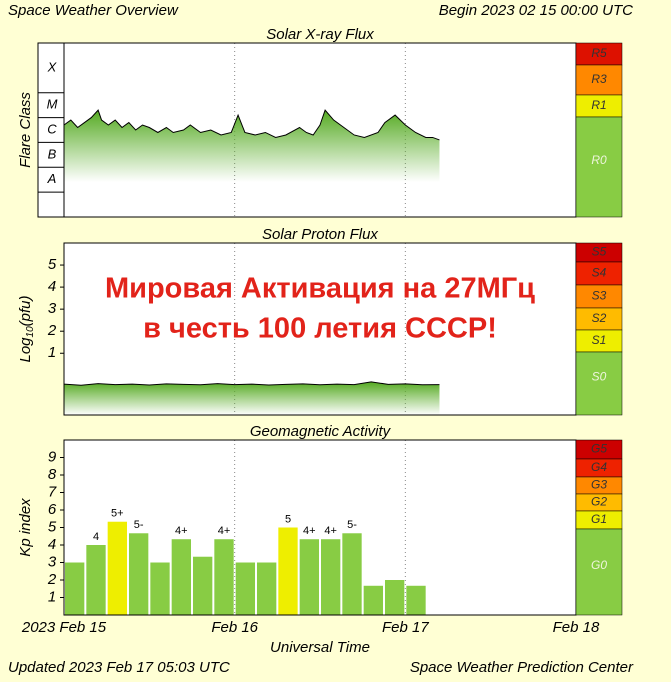  What do you see at coordinates (25, 527) in the screenshot?
I see `y-axis-label: Kp index` at bounding box center [25, 527].